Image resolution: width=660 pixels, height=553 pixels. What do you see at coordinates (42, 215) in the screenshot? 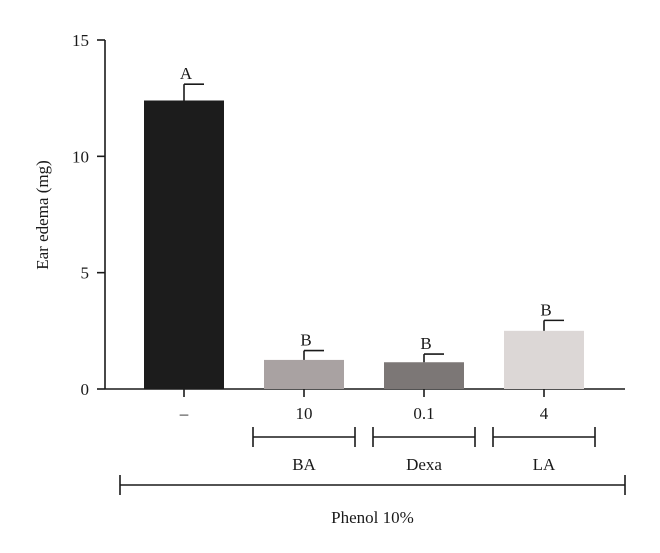
I see `y-axis-label: Ear edema (mg)` at bounding box center [42, 215].